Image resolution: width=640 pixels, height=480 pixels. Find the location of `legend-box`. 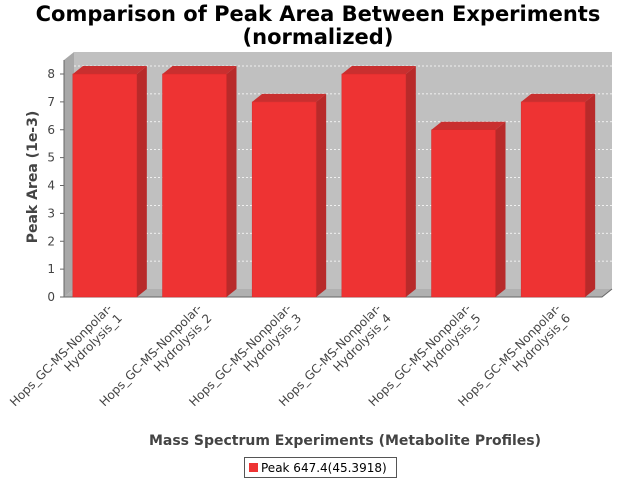

legend-box is located at coordinates (320, 467).